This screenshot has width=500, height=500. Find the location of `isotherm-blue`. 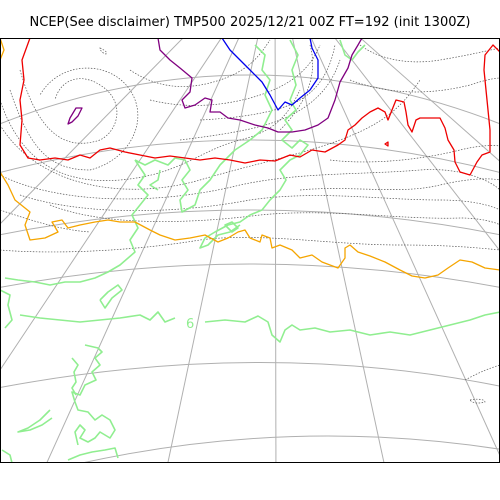

isotherm-blue is located at coordinates (270, 74).